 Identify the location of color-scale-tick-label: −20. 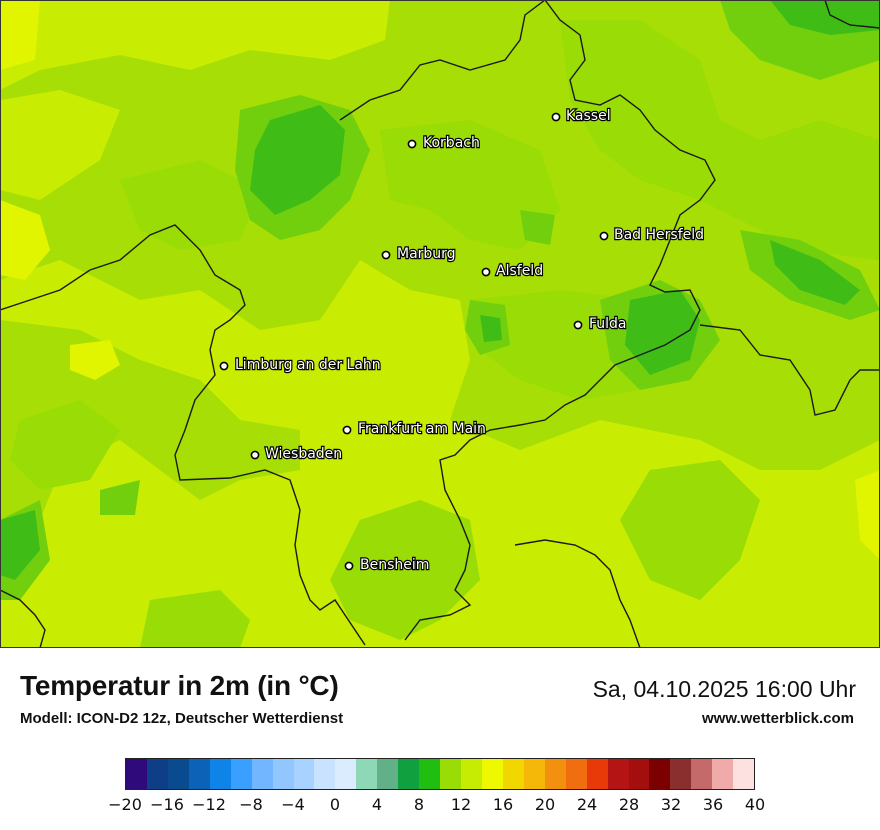
(125, 804).